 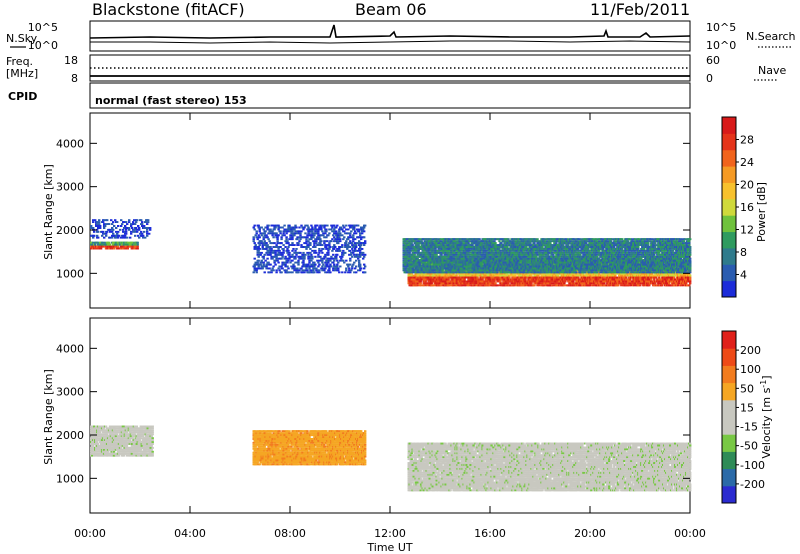 What do you see at coordinates (391, 9) in the screenshot?
I see `beam-title: Beam 06` at bounding box center [391, 9].